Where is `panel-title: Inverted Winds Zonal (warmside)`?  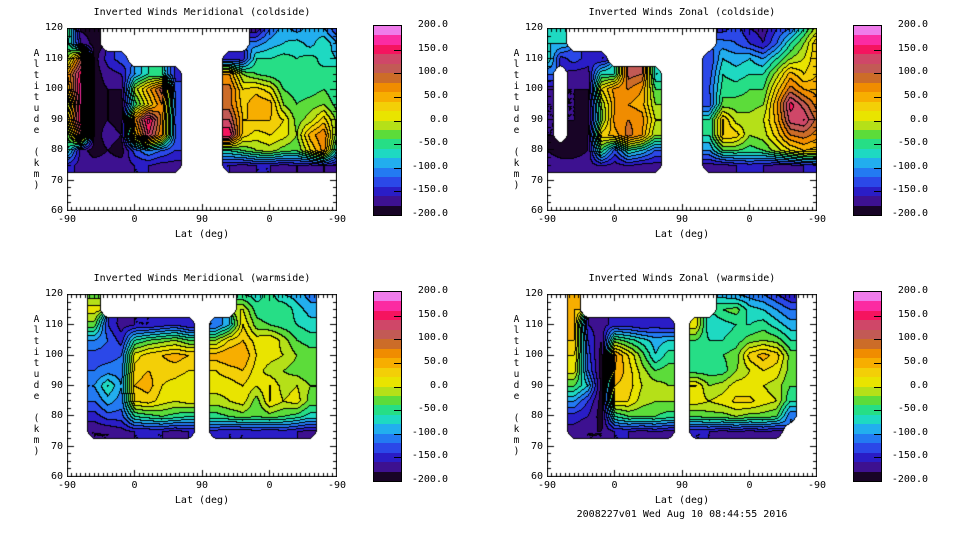 panel-title: Inverted Winds Zonal (warmside) is located at coordinates (682, 278).